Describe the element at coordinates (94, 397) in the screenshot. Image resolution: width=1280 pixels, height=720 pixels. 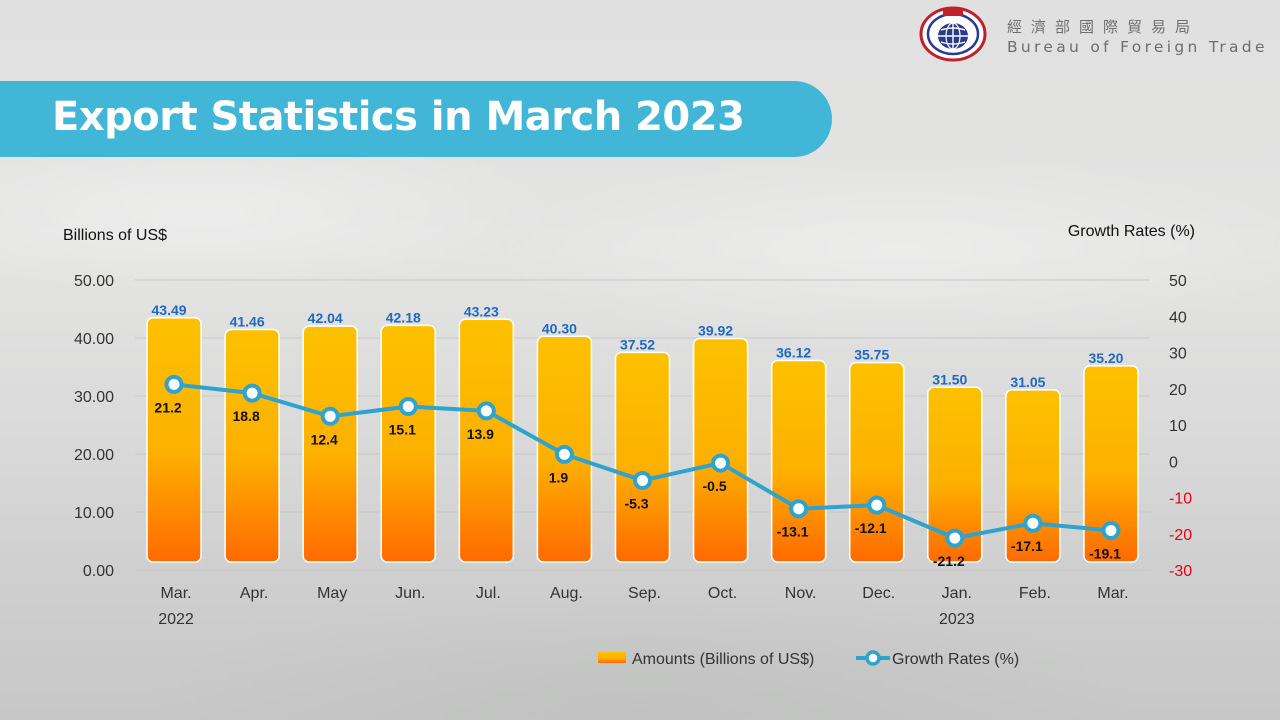
I see `left-tick-label: 30.00` at that location.